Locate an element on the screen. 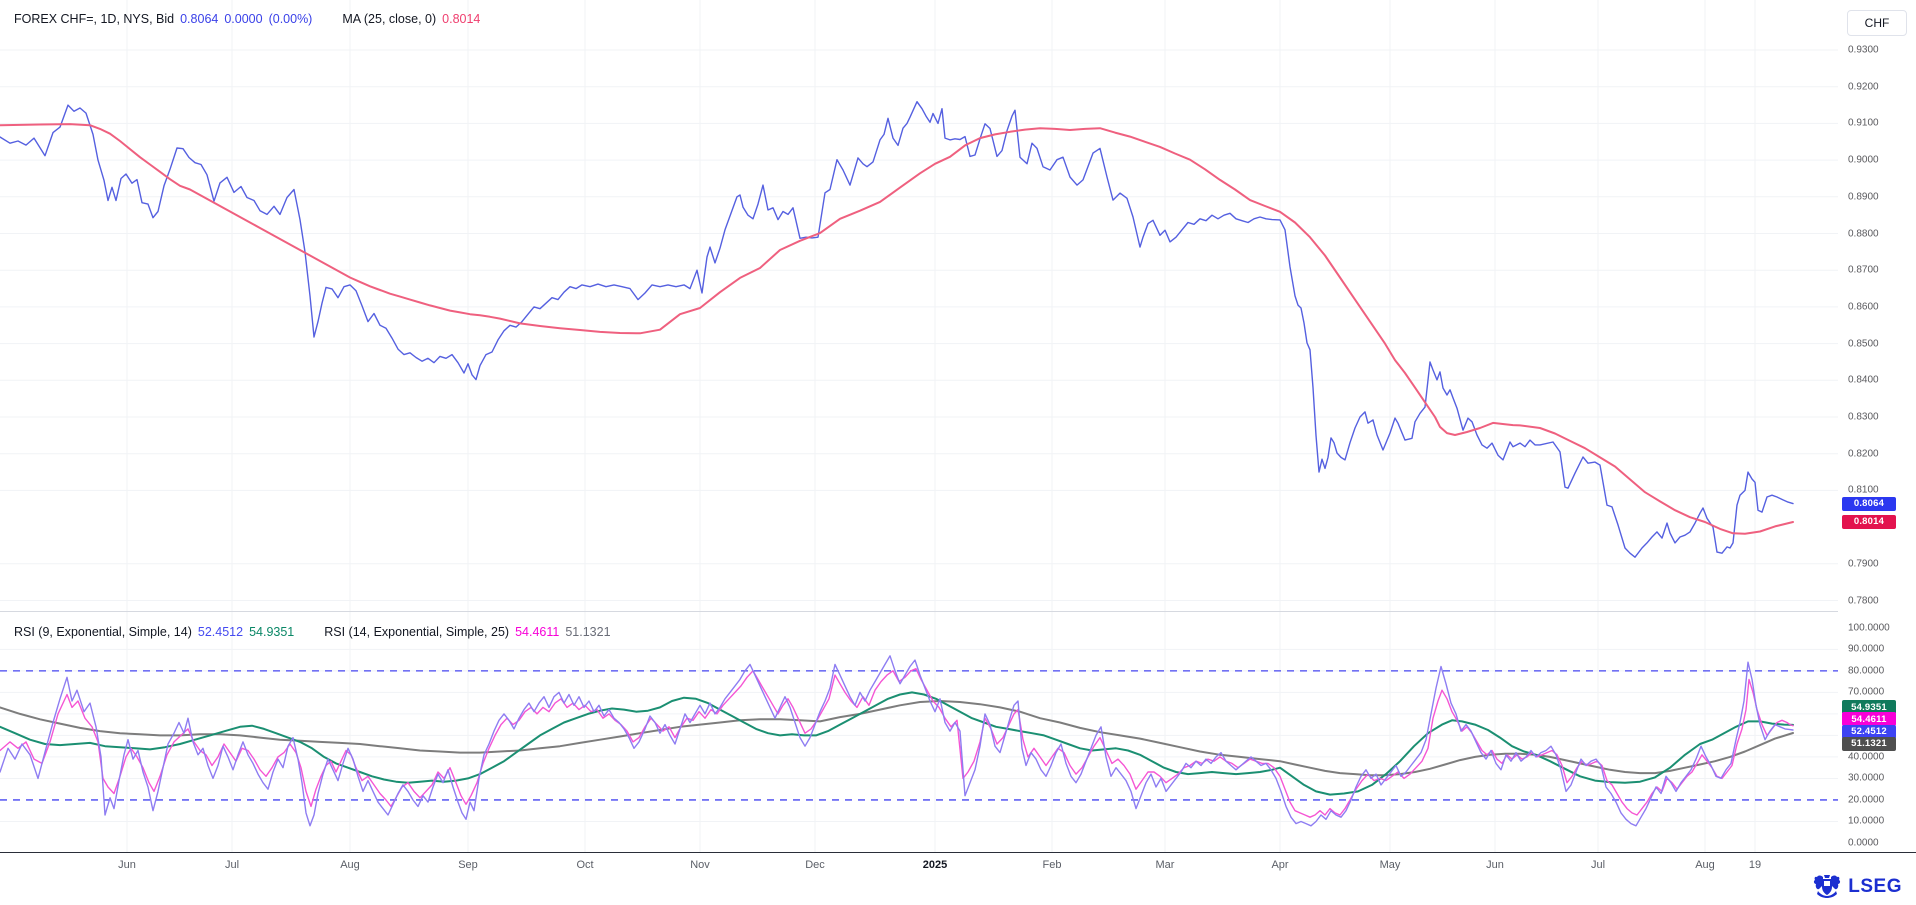 The height and width of the screenshot is (905, 1916). scale-label: 30.0000 is located at coordinates (1866, 778).